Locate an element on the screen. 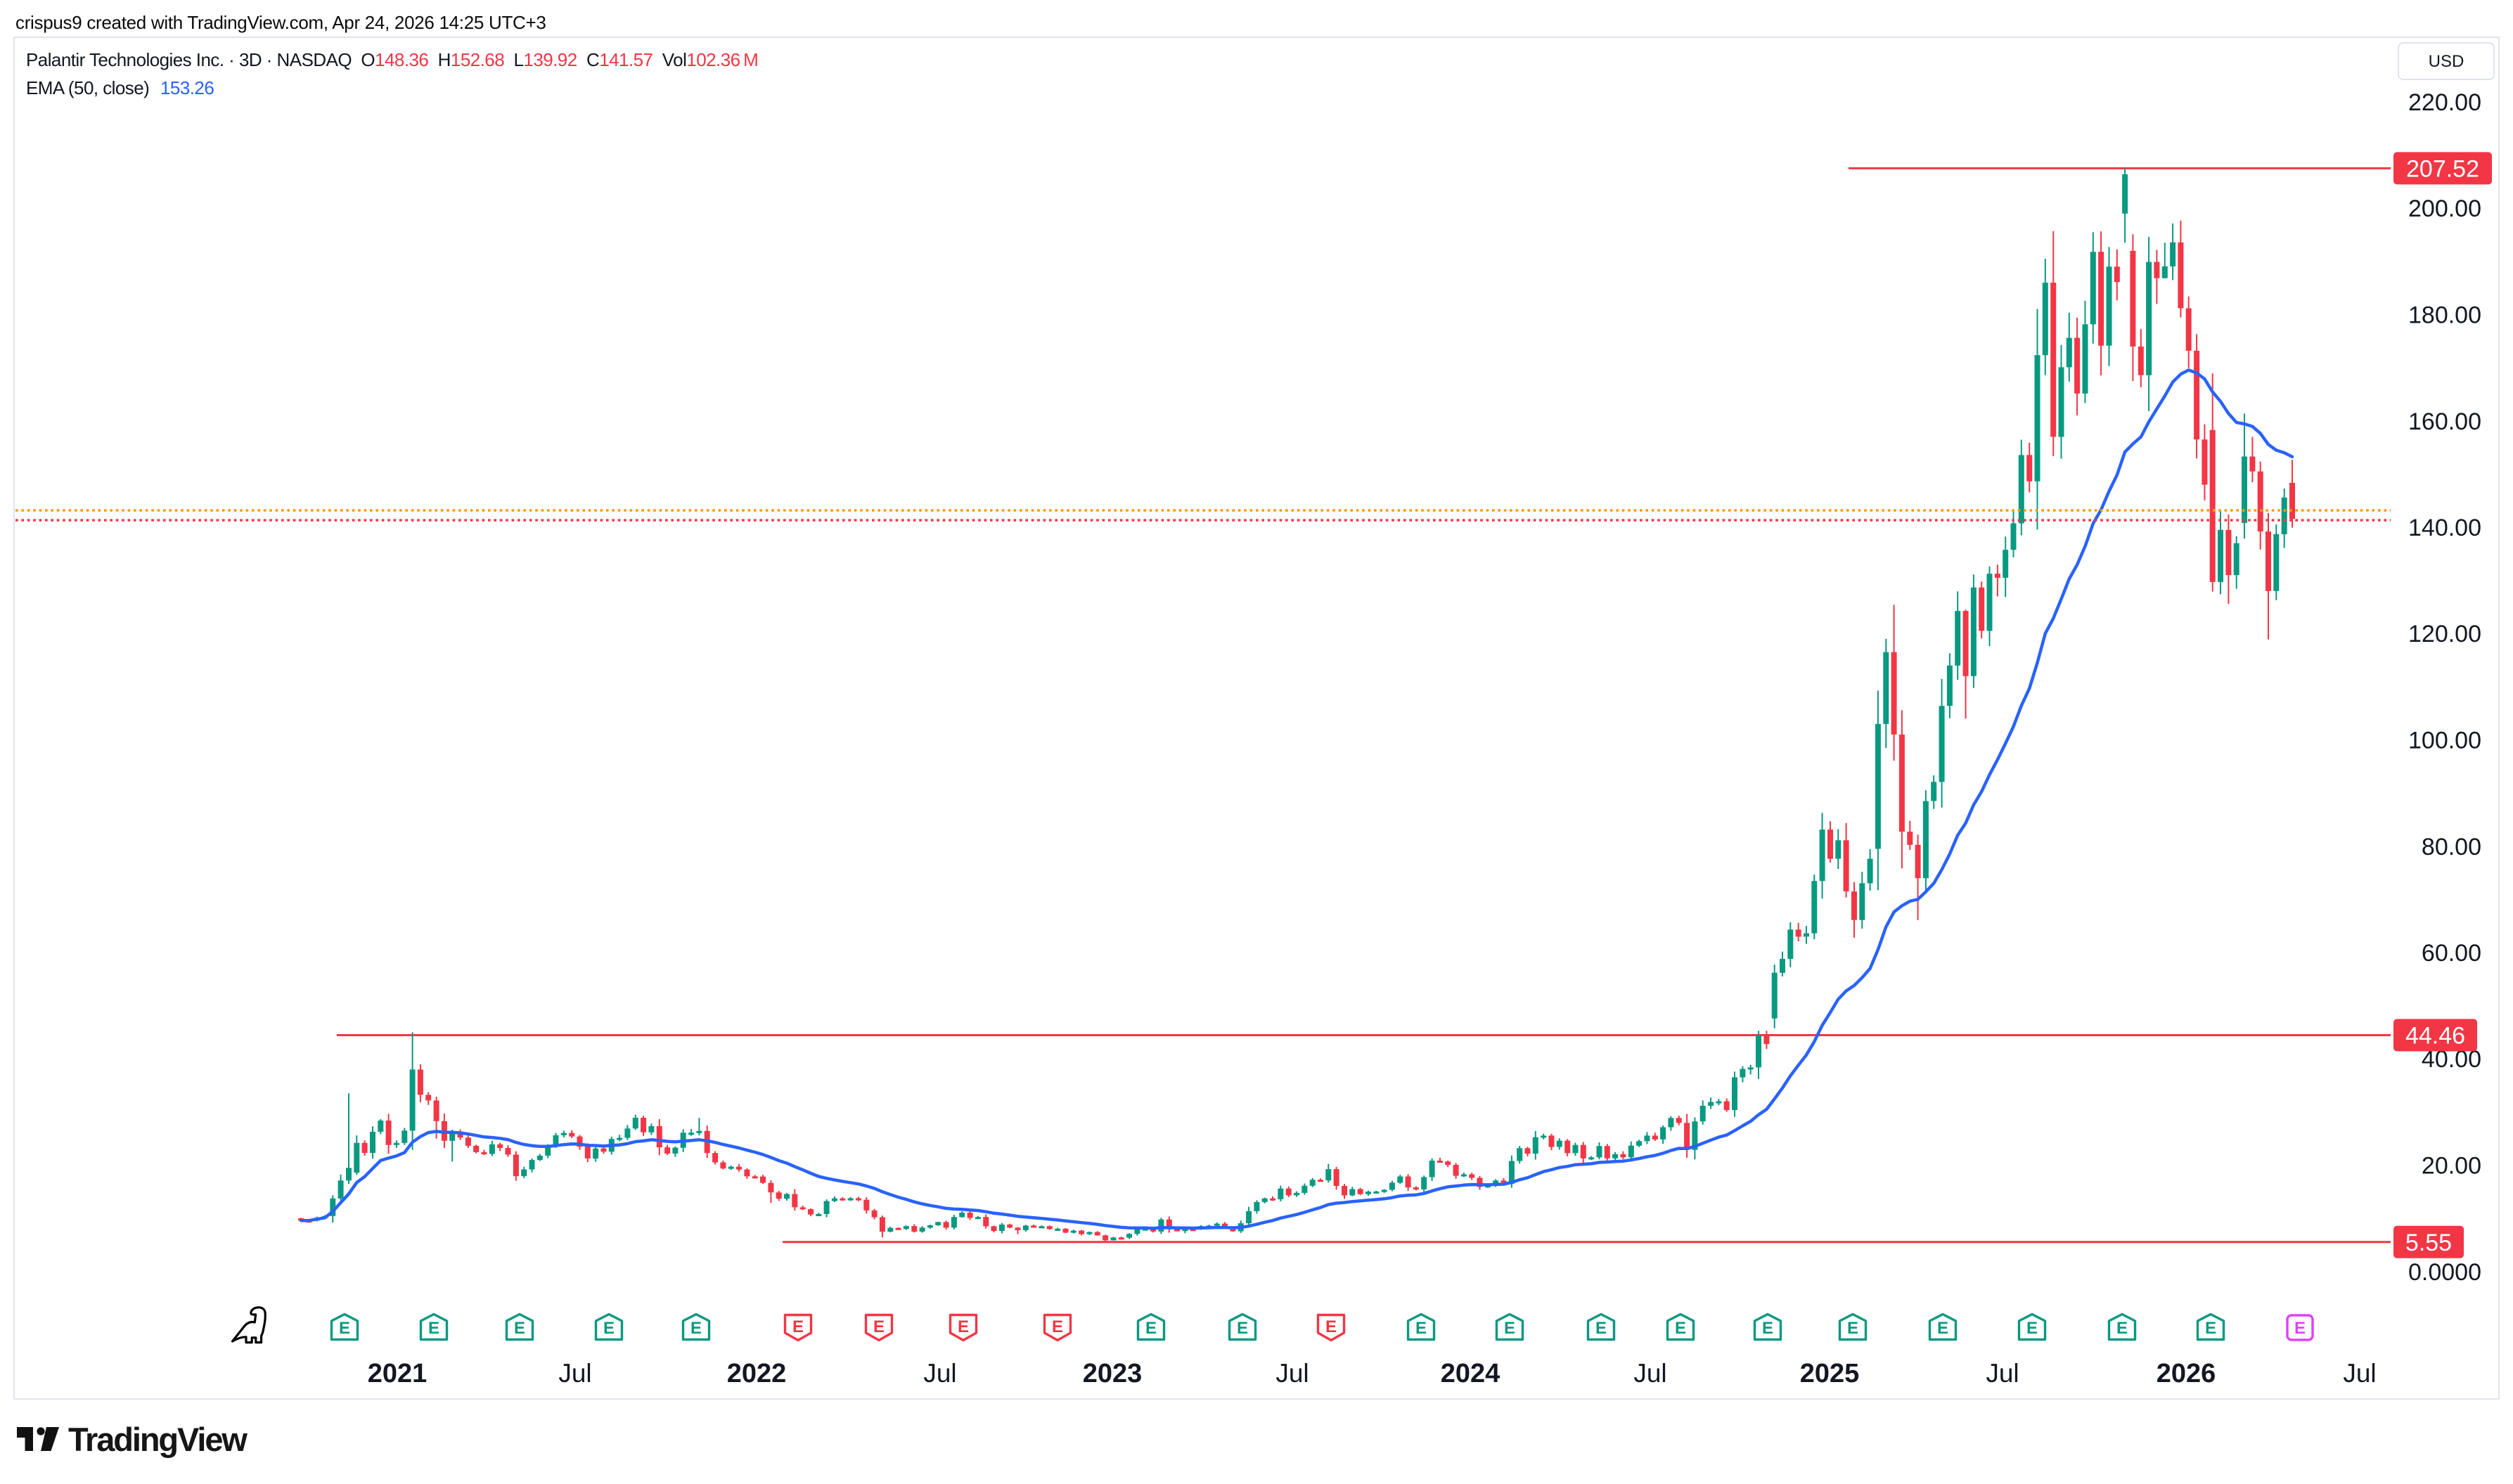  svg-text: 5.55 is located at coordinates (2428, 1243).